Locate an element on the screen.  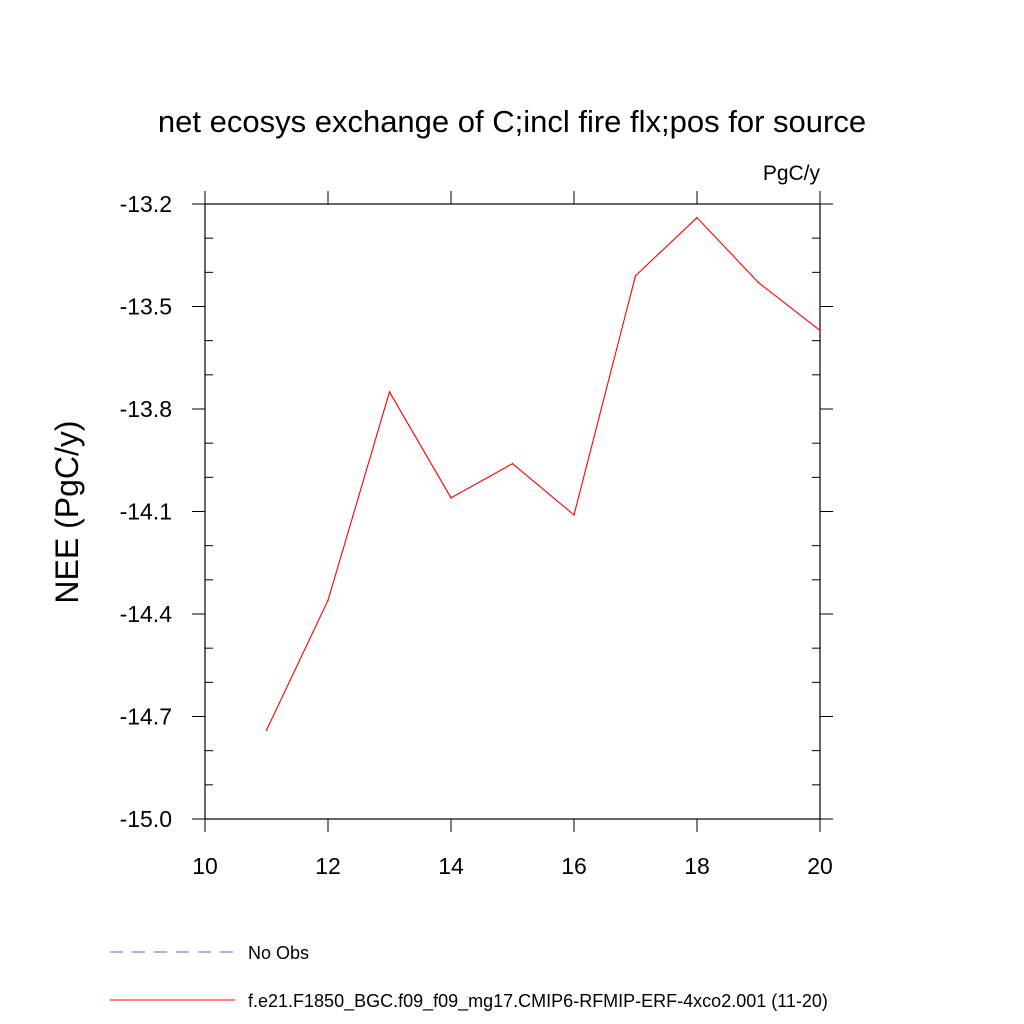
x-tick-label: 14 is located at coordinates (451, 866).